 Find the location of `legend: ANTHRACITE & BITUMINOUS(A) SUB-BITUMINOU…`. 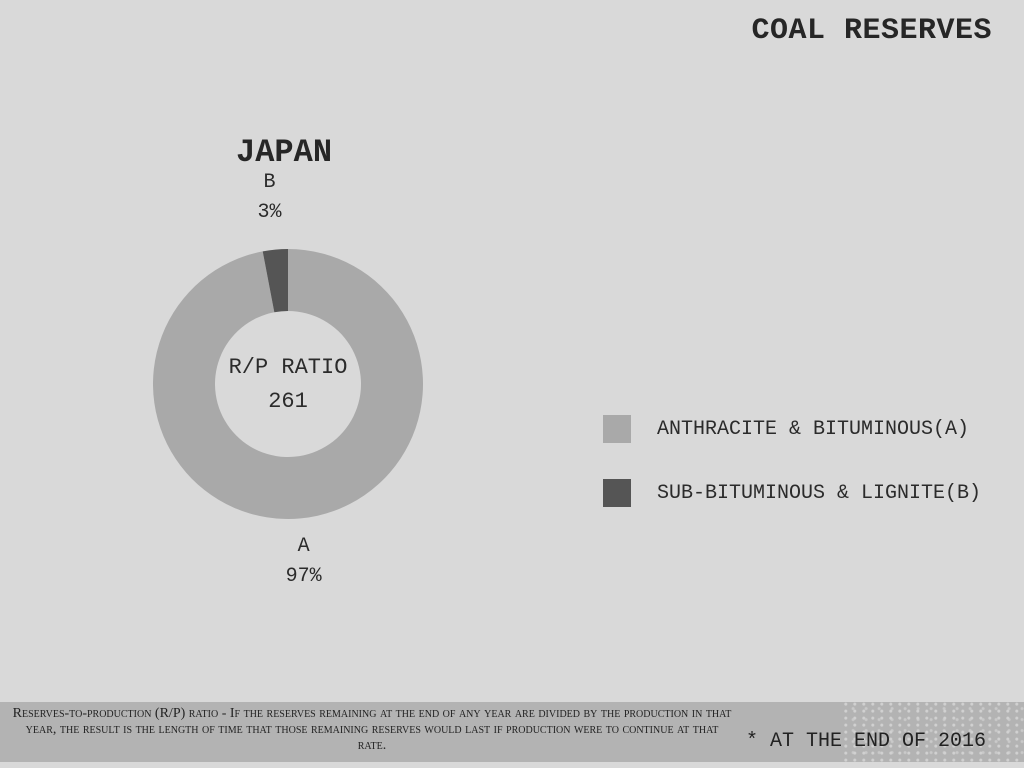

legend: ANTHRACITE & BITUMINOUS(A) SUB-BITUMINOU… is located at coordinates (792, 478).